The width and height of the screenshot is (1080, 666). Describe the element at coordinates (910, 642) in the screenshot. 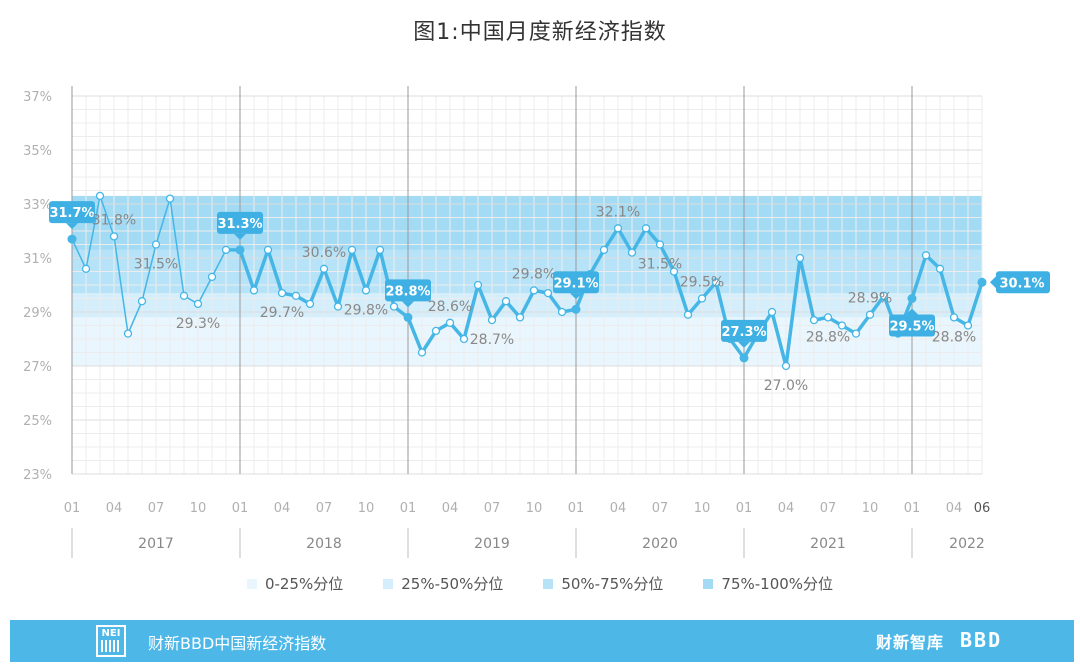

I see `caixin-logo: 财新智库` at that location.